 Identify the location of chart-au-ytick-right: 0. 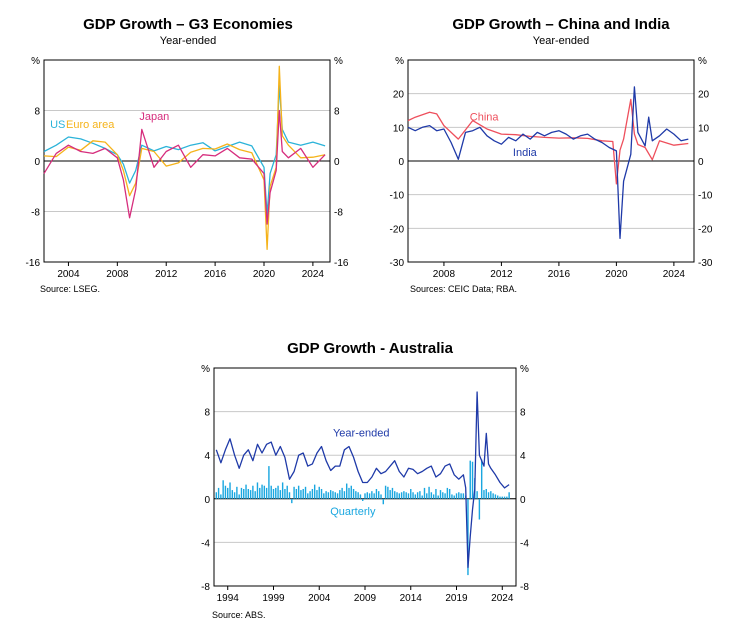
(523, 500).